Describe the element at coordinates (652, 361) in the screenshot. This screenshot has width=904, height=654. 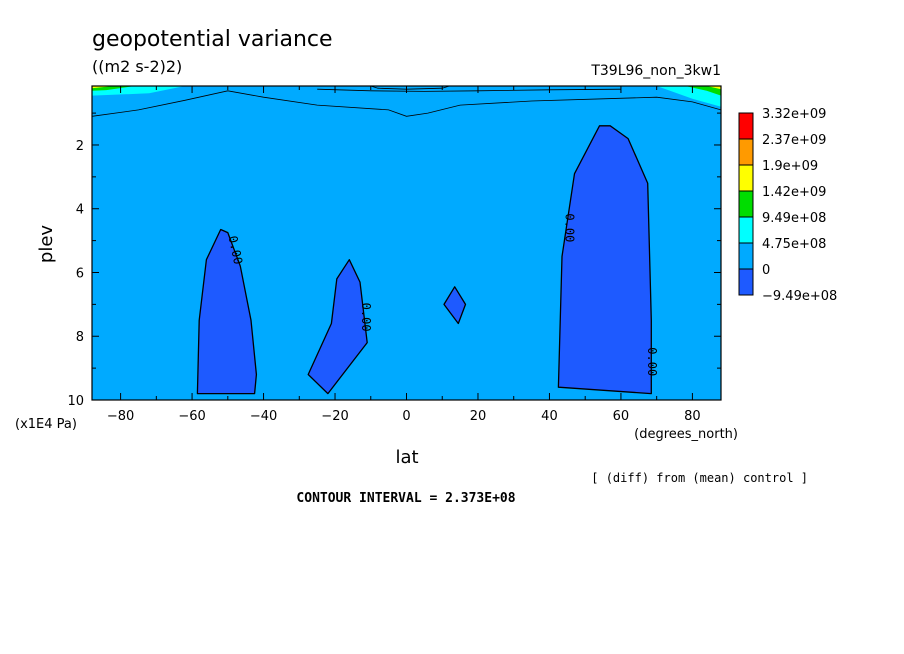
I see `contour-label-3: 0.00` at that location.